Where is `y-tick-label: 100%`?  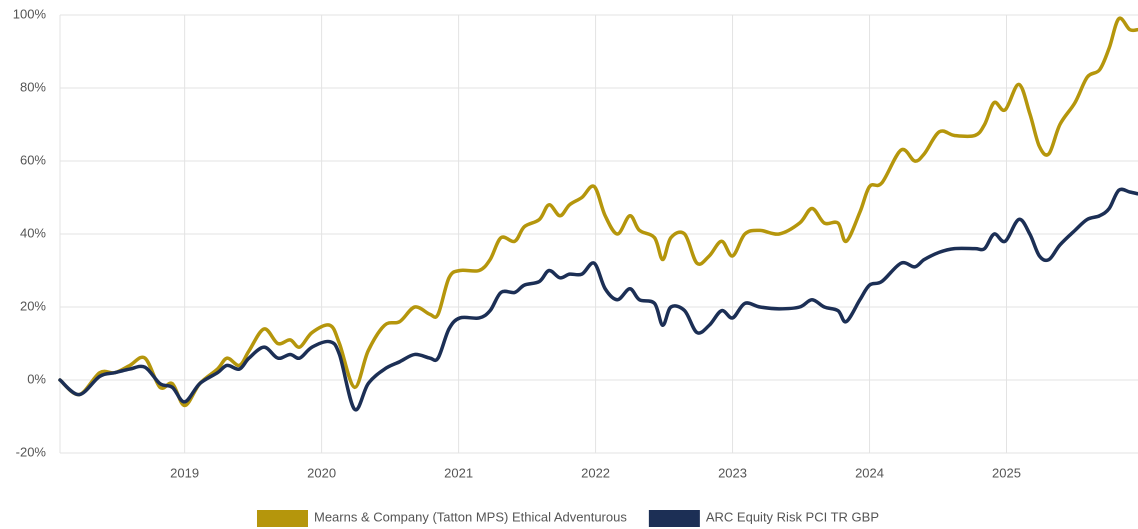
y-tick-label: 100% is located at coordinates (30, 13).